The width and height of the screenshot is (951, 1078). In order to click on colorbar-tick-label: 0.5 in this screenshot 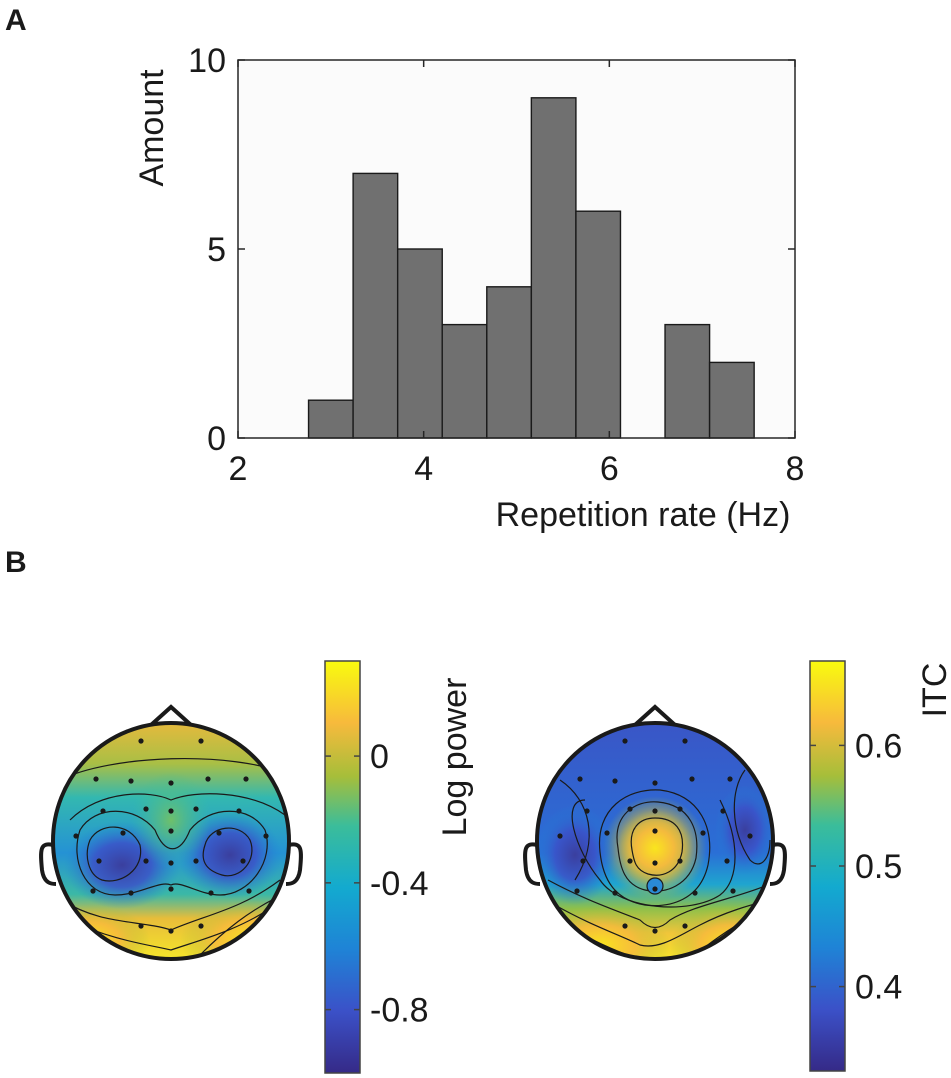, I will do `click(878, 867)`.